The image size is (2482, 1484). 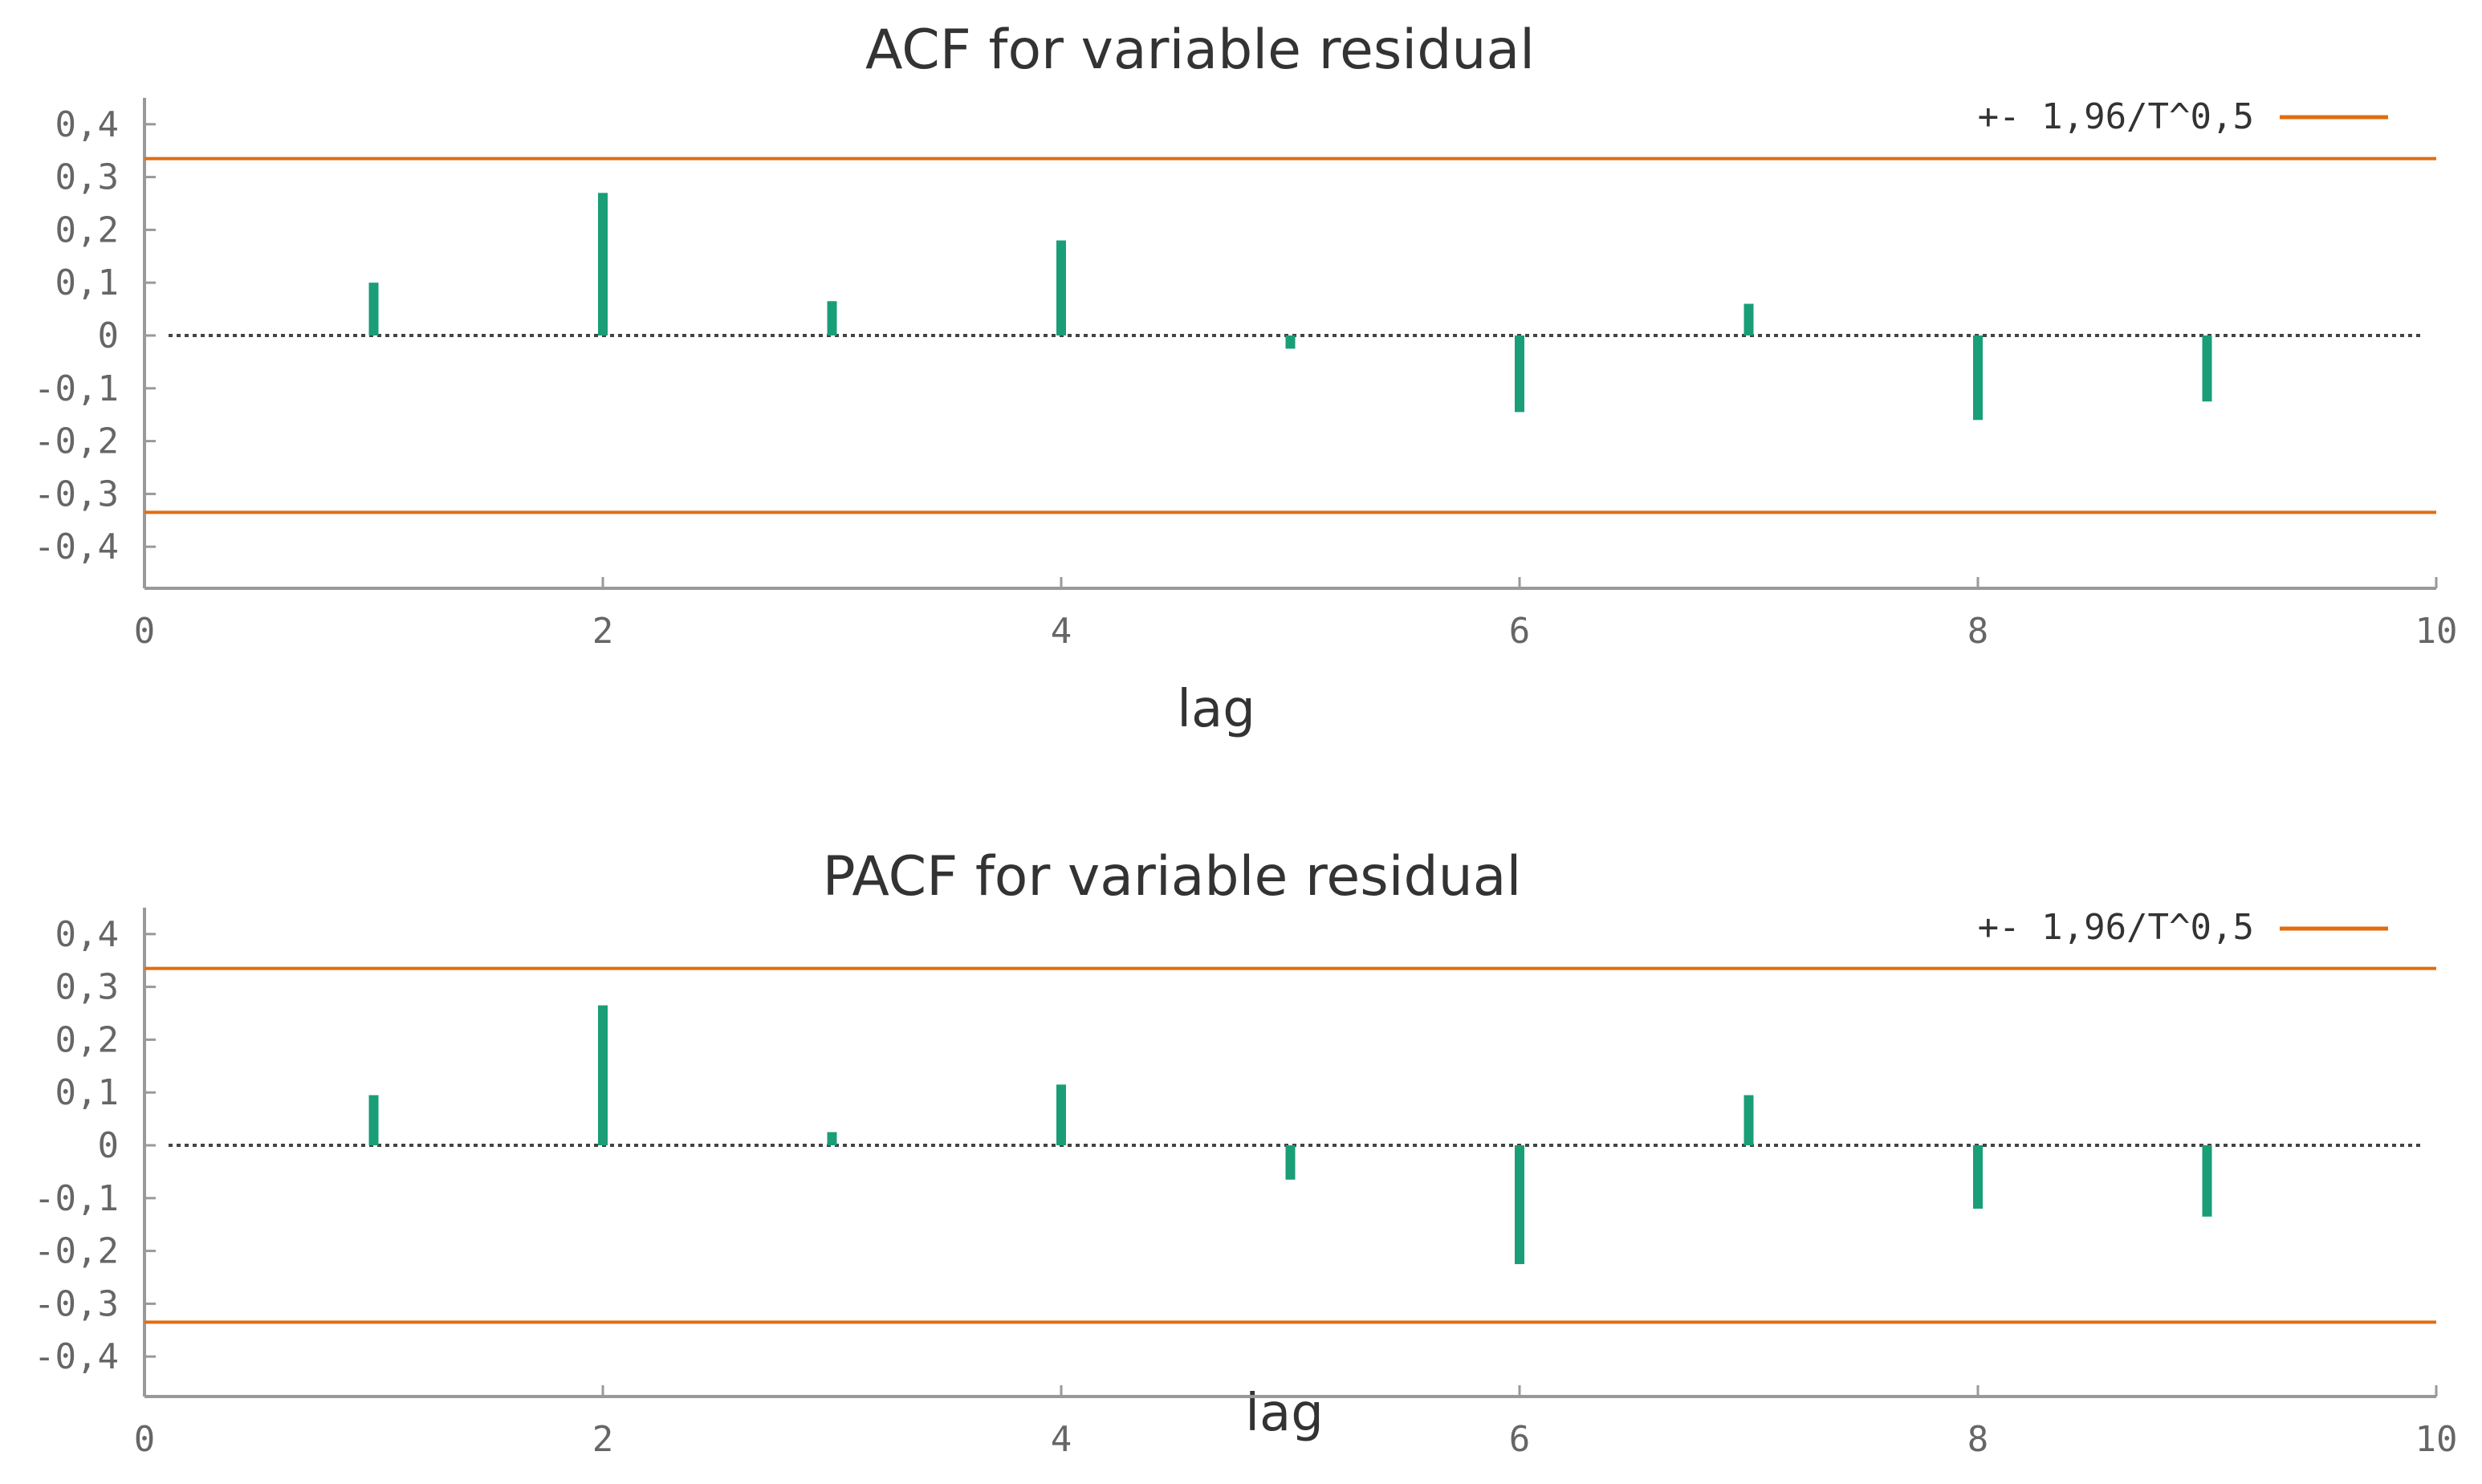 What do you see at coordinates (2437, 1439) in the screenshot?
I see `pacf-x-tick-label: 10` at bounding box center [2437, 1439].